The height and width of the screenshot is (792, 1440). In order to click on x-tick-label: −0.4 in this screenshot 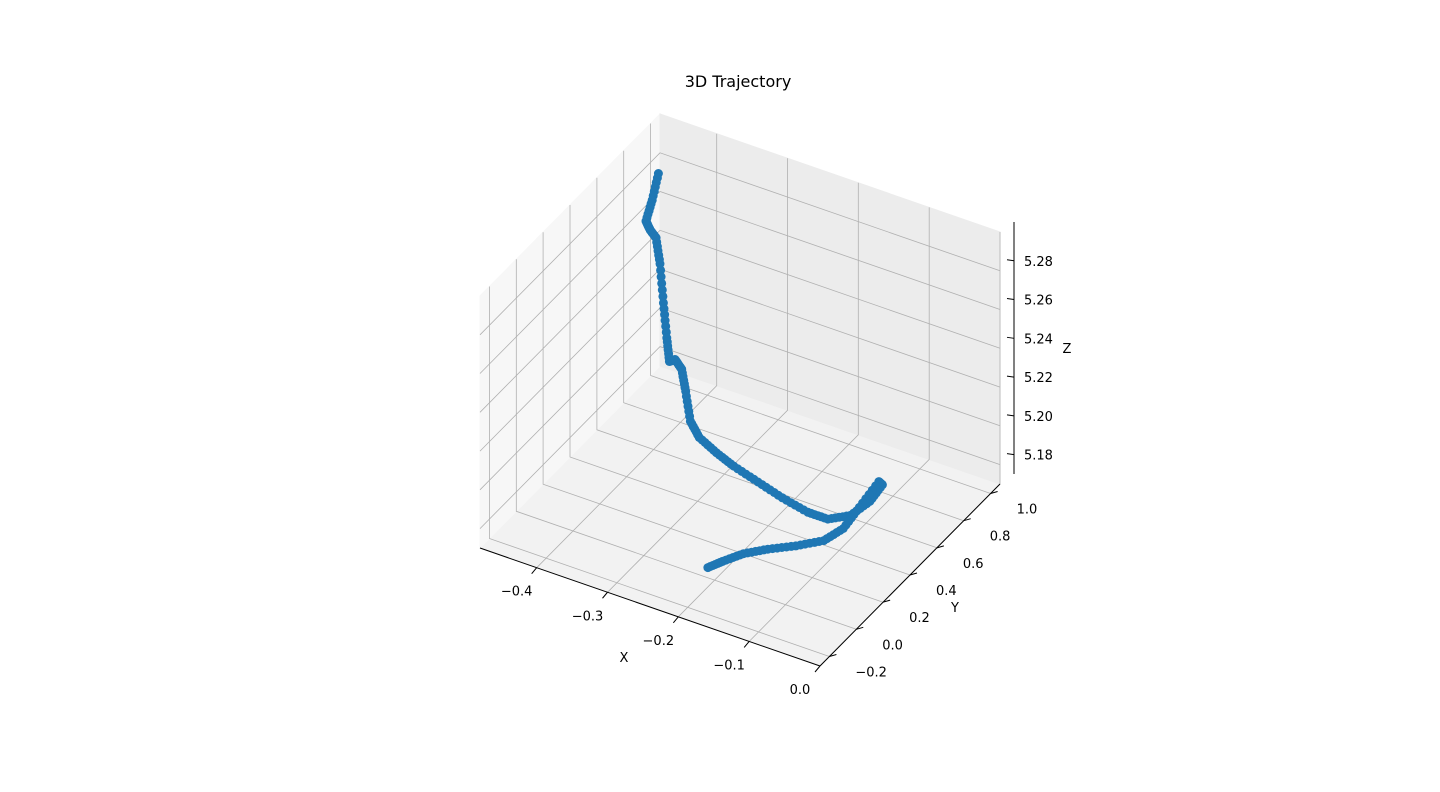, I will do `click(517, 592)`.